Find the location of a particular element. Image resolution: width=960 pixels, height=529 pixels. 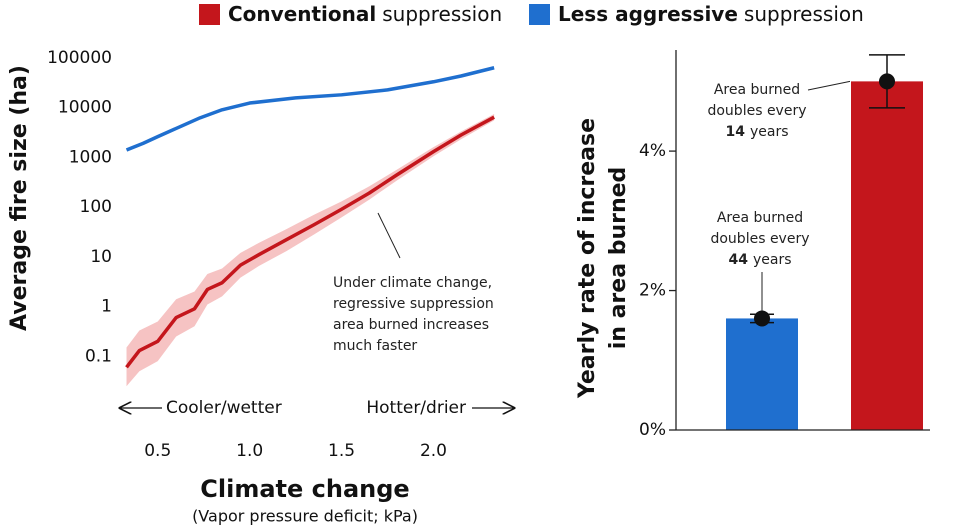

y-tick-label: 2% is located at coordinates (652, 291).